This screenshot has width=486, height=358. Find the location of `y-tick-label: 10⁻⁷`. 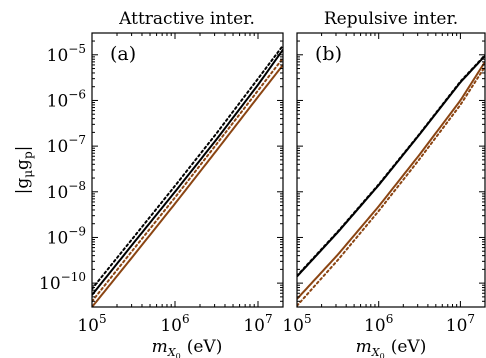

y-tick-label: 10⁻⁷ is located at coordinates (66, 145).